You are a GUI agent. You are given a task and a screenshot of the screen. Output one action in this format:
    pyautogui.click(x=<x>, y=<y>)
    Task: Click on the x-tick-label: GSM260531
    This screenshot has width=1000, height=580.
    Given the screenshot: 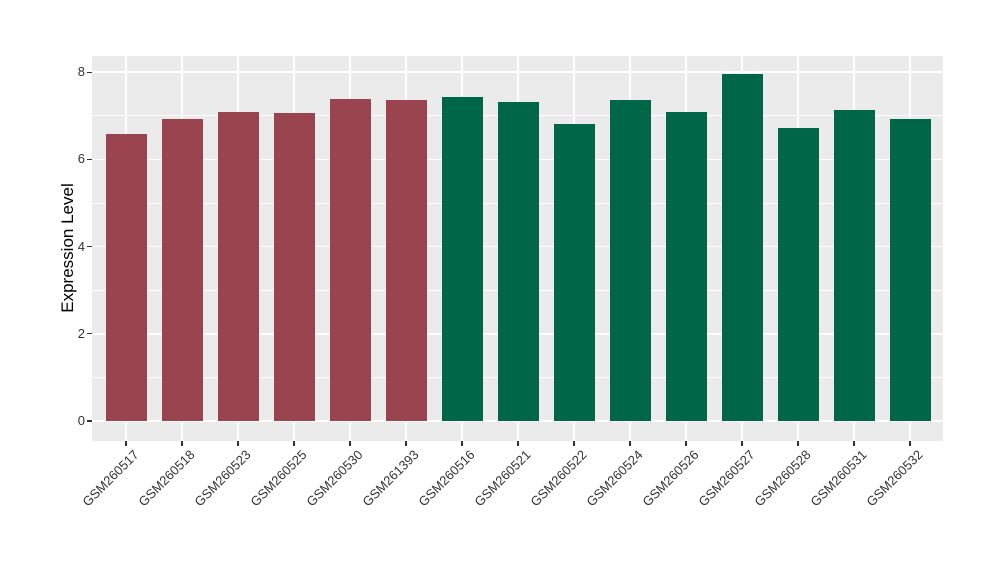 What is the action you would take?
    pyautogui.click(x=838, y=478)
    